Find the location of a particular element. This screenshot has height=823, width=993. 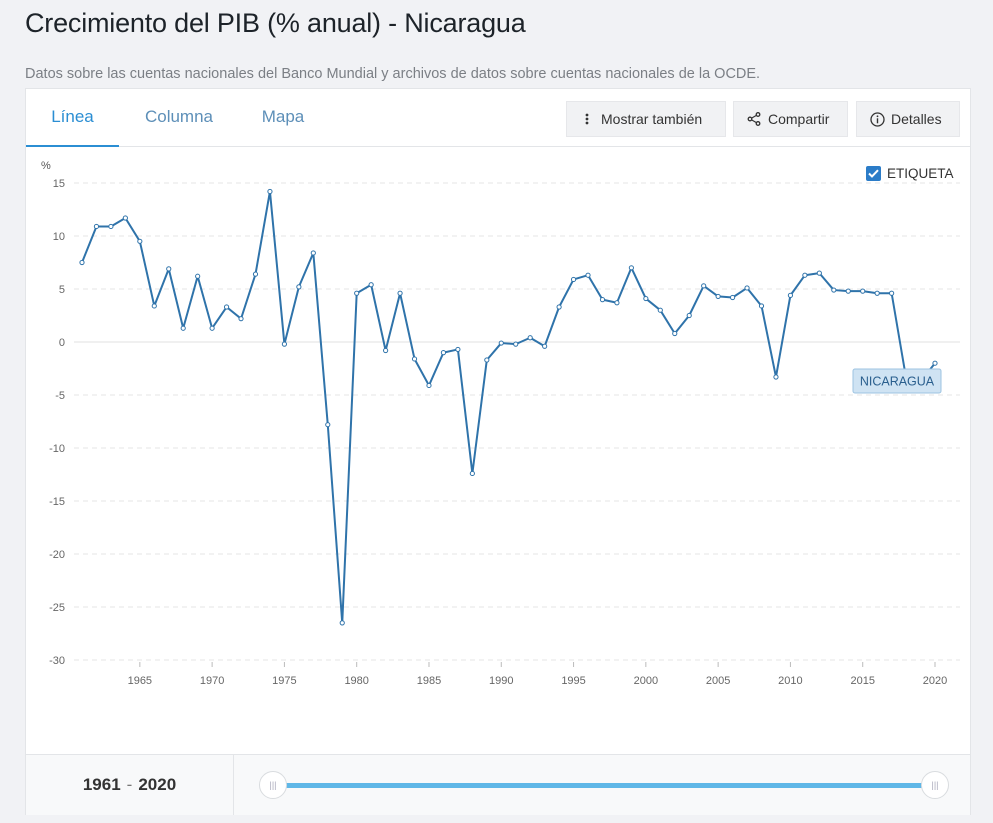

x-tick-label: 1965 is located at coordinates (140, 681).